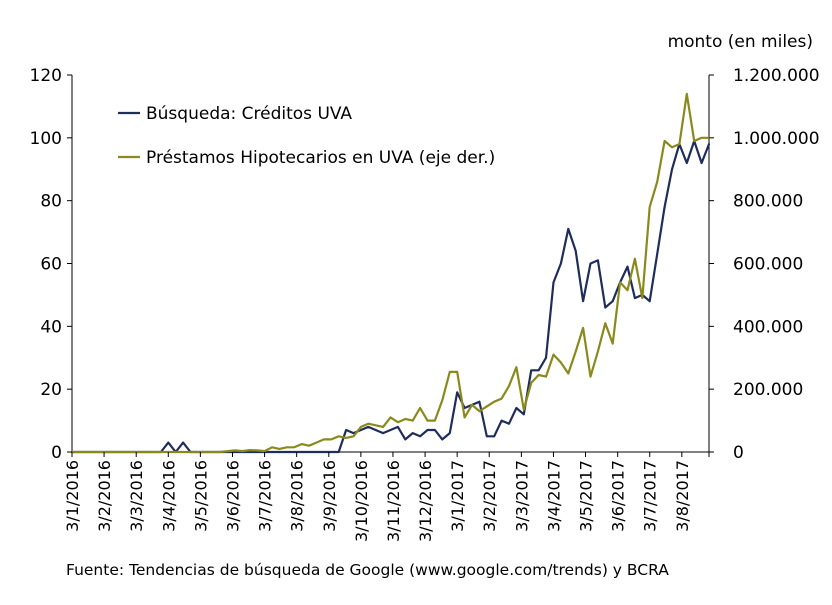 The image size is (832, 605). I want to click on x-tick-label: 3/10/2016, so click(361, 501).